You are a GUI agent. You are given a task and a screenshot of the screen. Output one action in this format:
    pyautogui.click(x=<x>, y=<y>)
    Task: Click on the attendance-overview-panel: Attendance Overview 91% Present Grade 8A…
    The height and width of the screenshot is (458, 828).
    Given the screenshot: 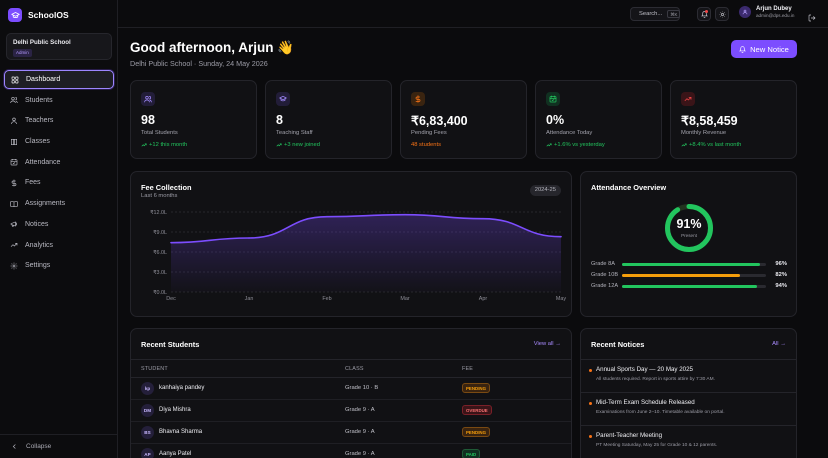 What is the action you would take?
    pyautogui.click(x=688, y=244)
    